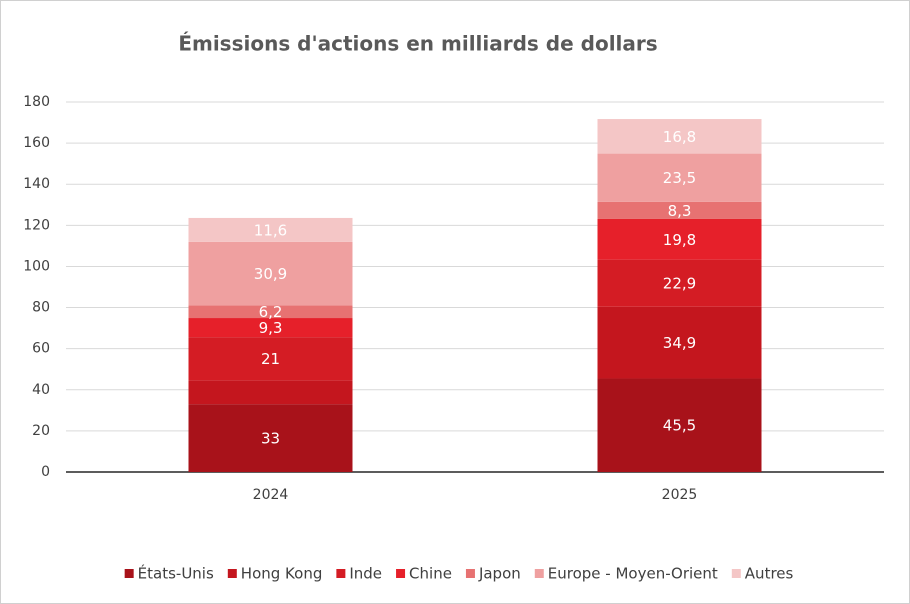 The image size is (910, 604). I want to click on data-label: 30,9, so click(270, 274).